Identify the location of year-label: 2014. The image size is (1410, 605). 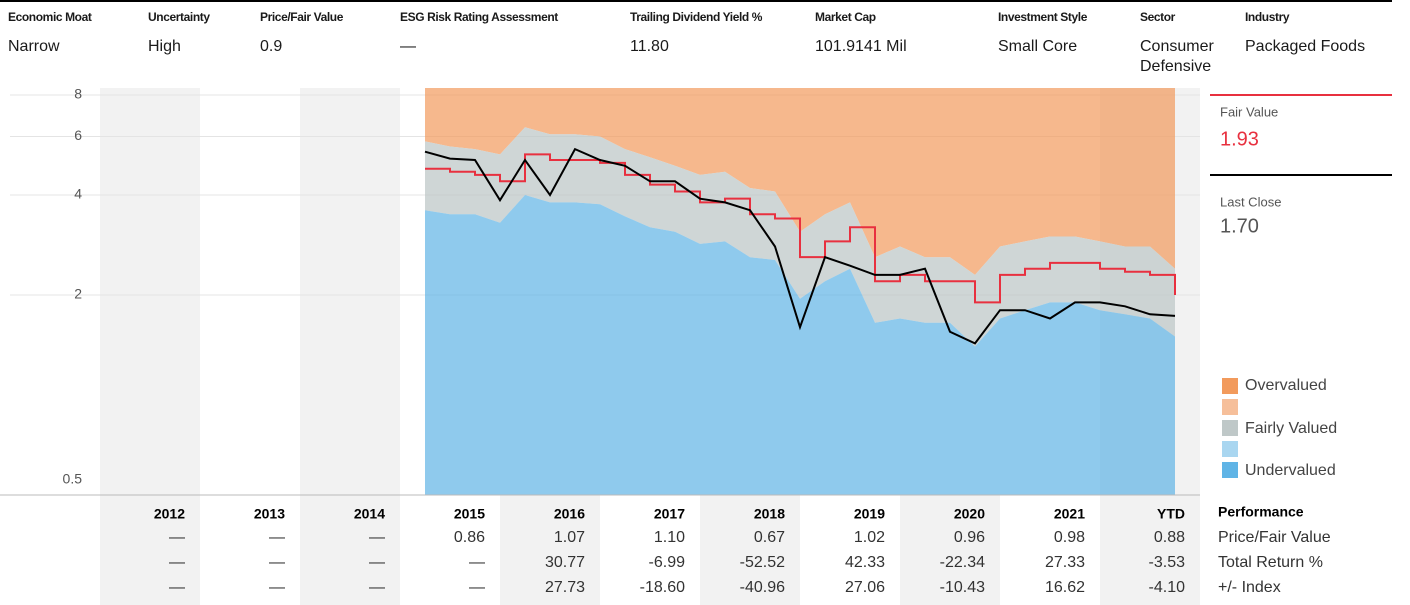
(369, 514).